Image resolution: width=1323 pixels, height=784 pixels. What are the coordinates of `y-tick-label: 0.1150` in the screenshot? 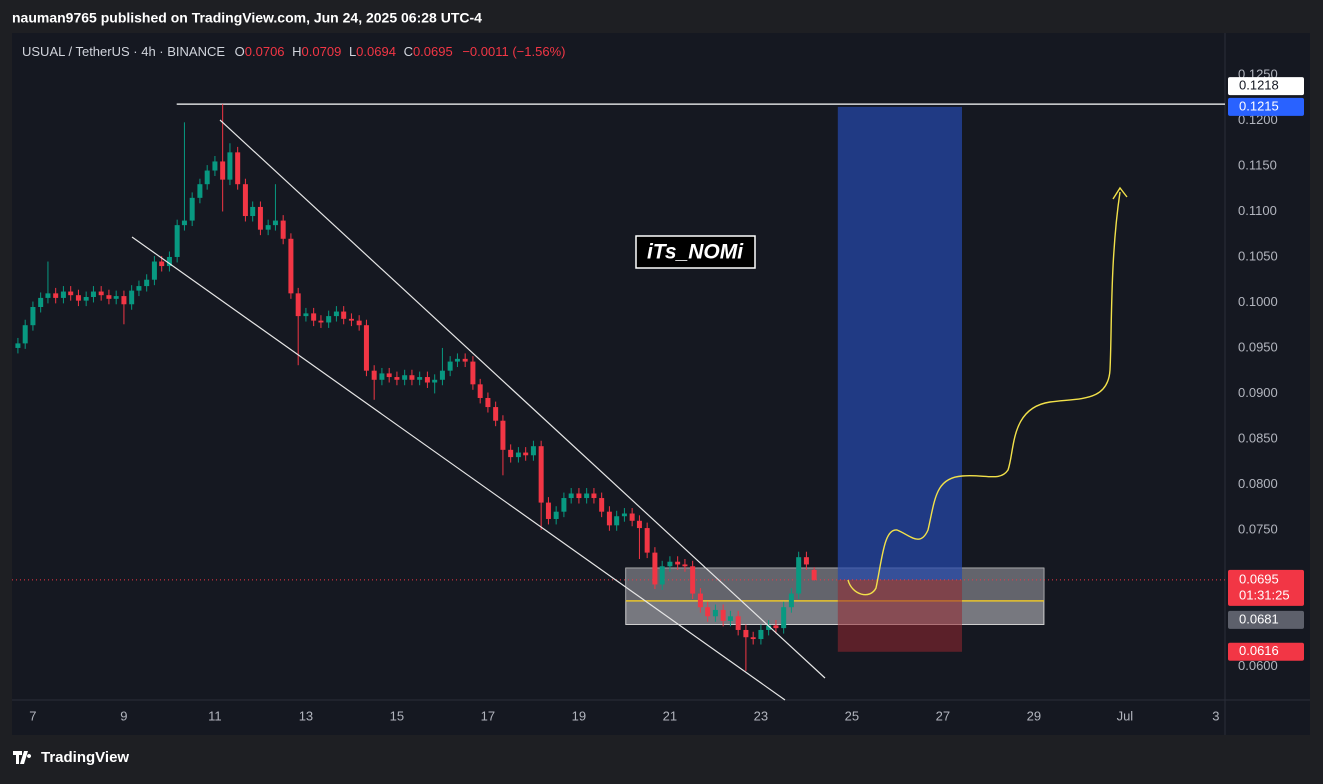 It's located at (1257, 164).